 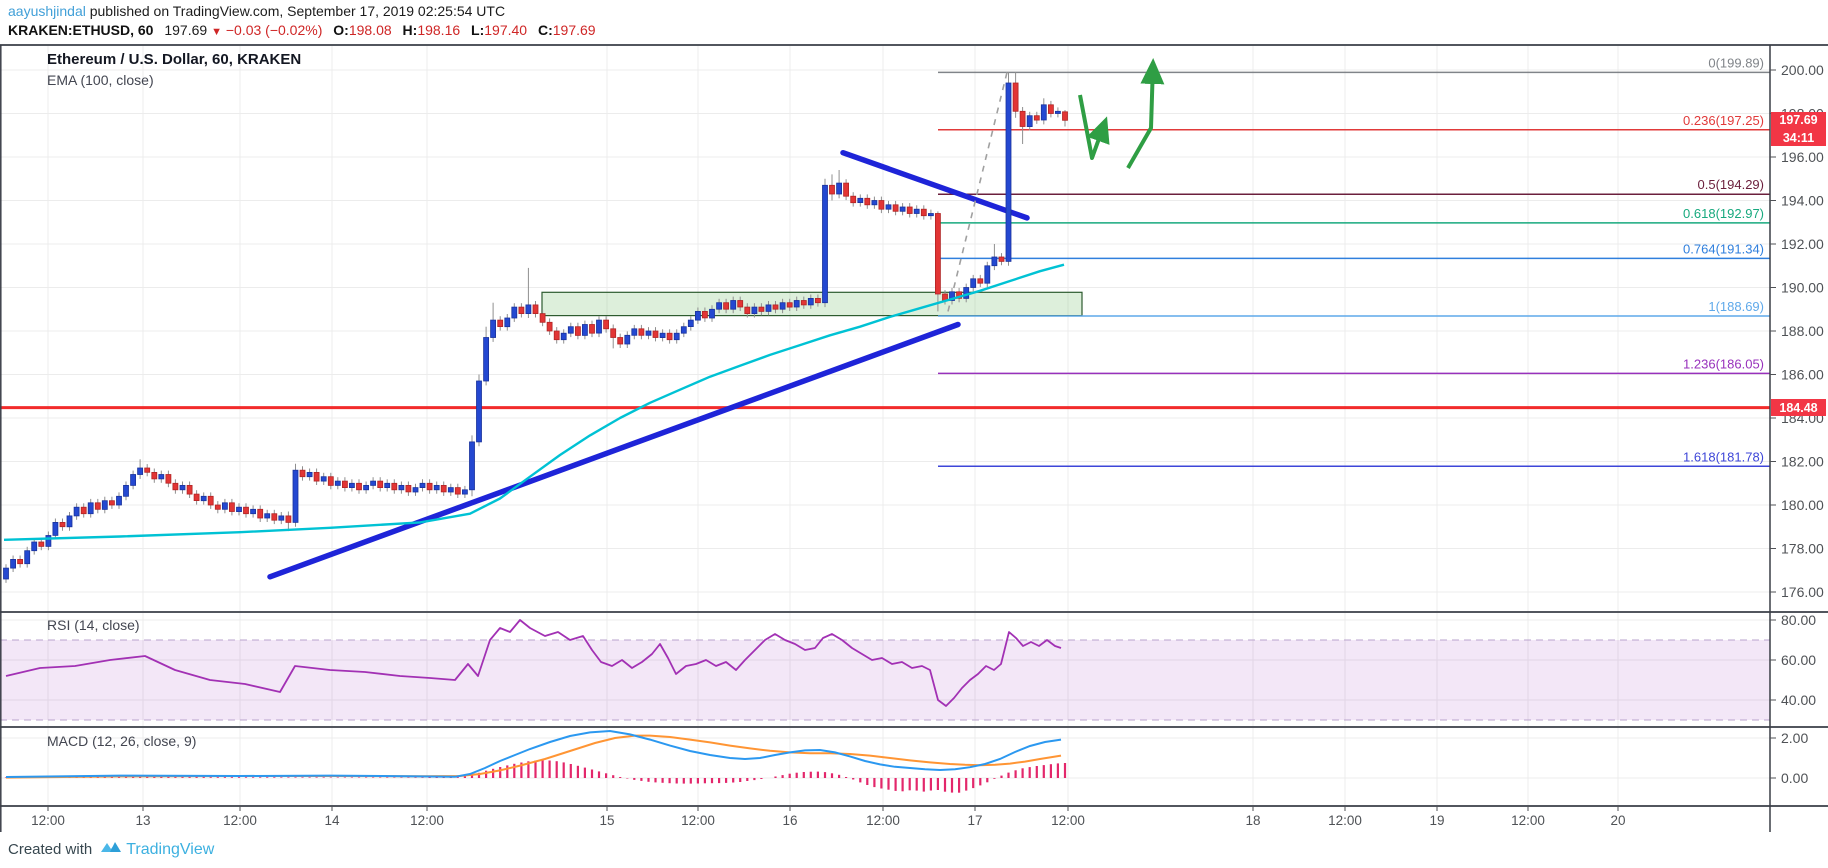 What do you see at coordinates (1723, 120) in the screenshot?
I see `svg-text: 0.236(197.25)` at bounding box center [1723, 120].